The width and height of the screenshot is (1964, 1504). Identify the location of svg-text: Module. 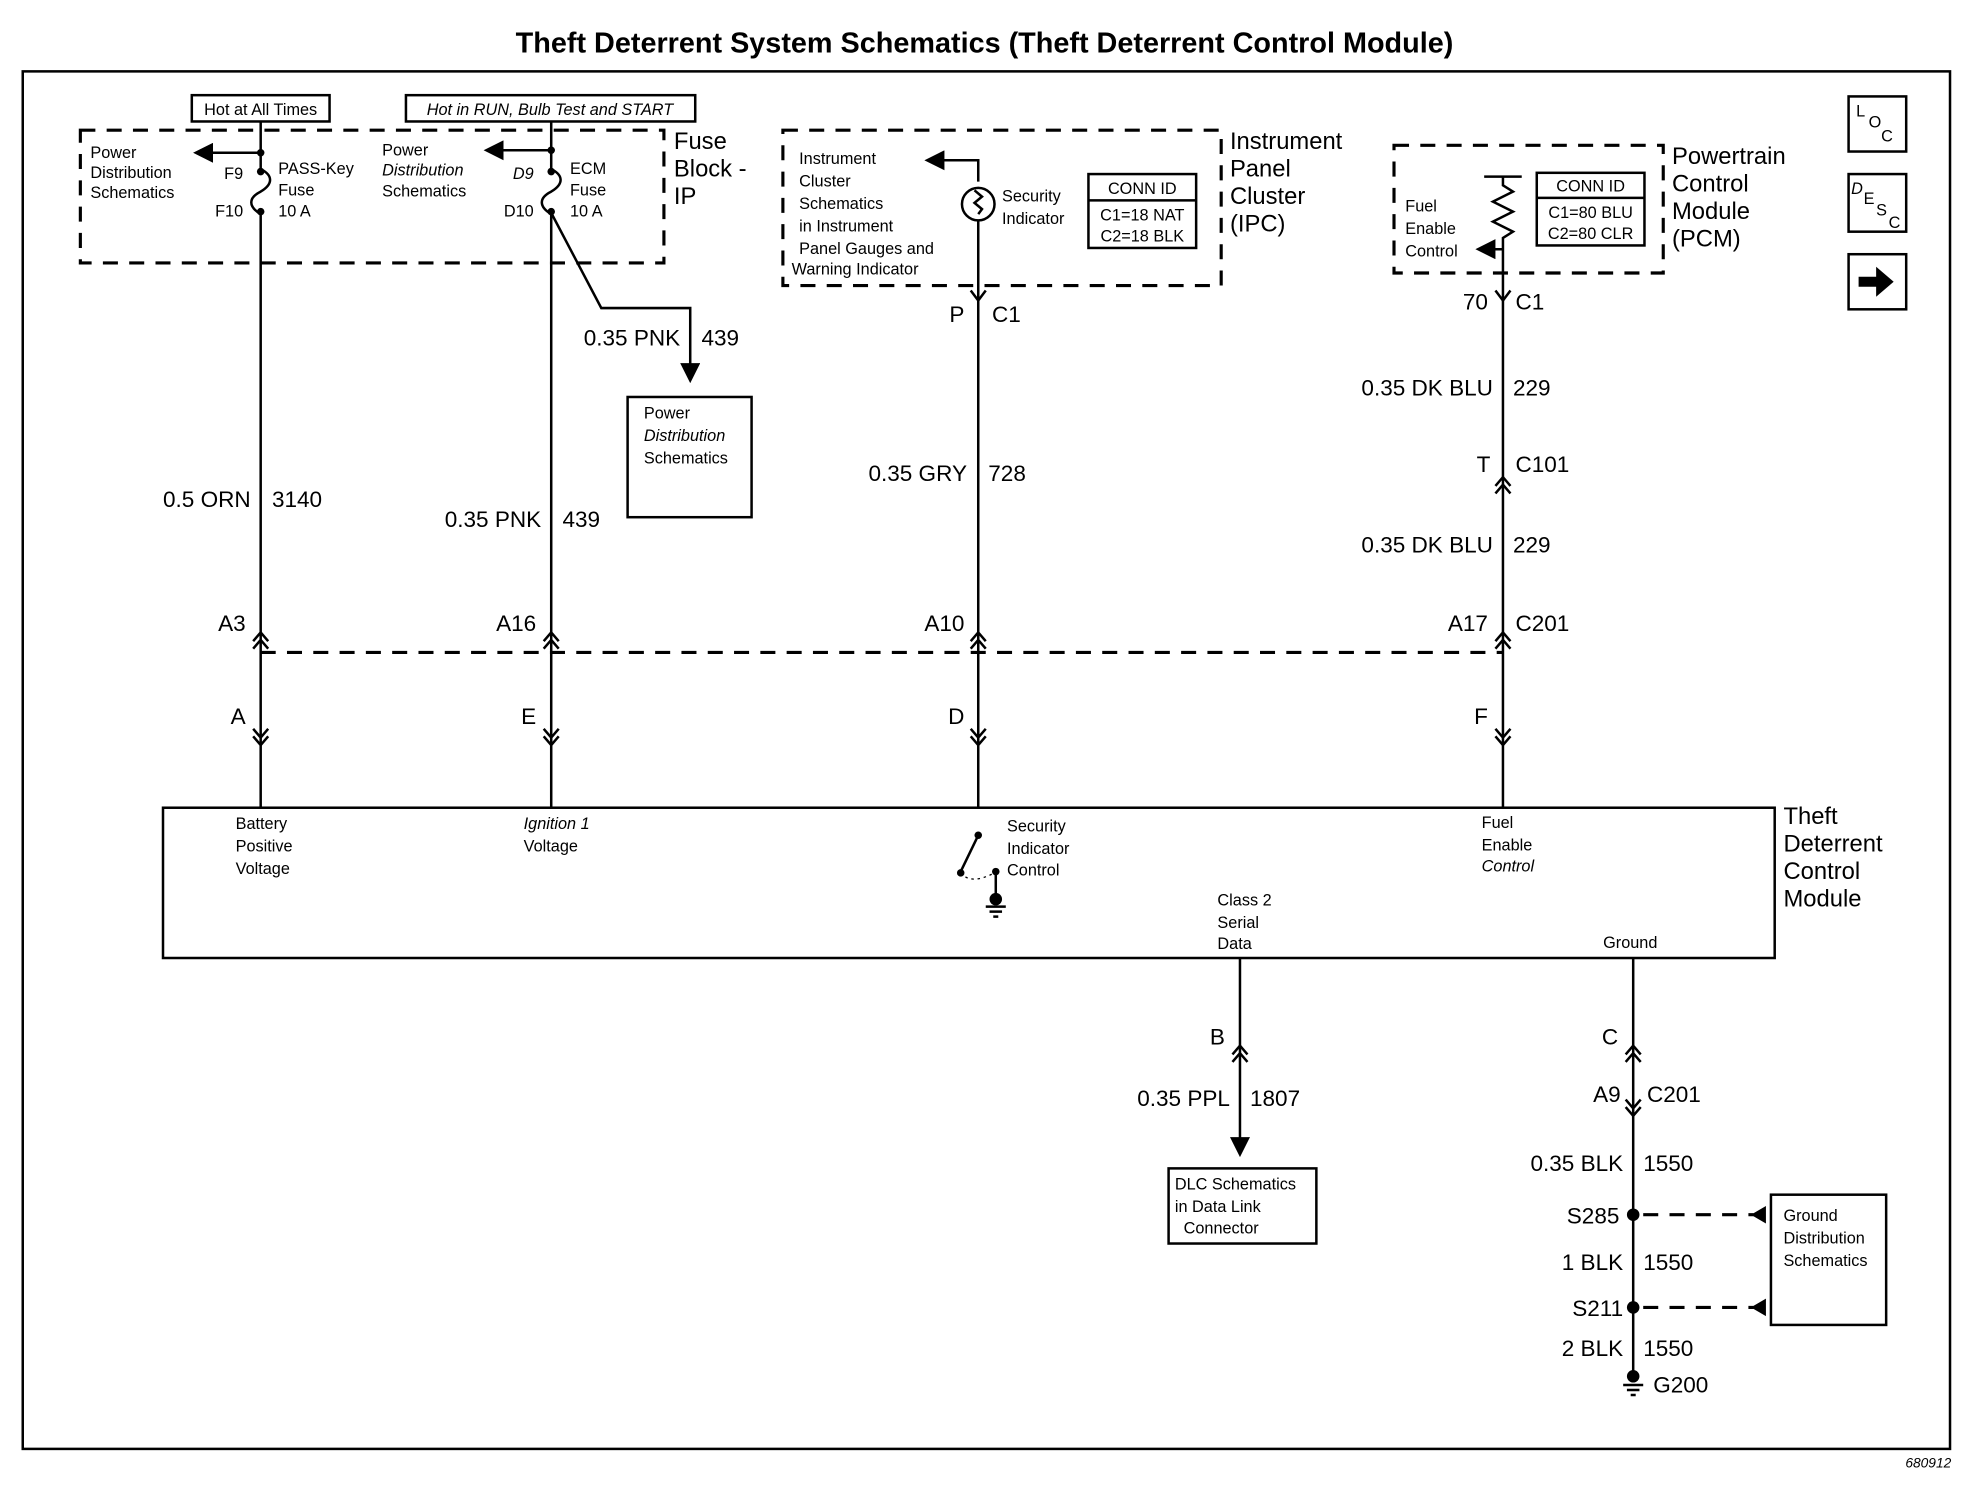
(1711, 211).